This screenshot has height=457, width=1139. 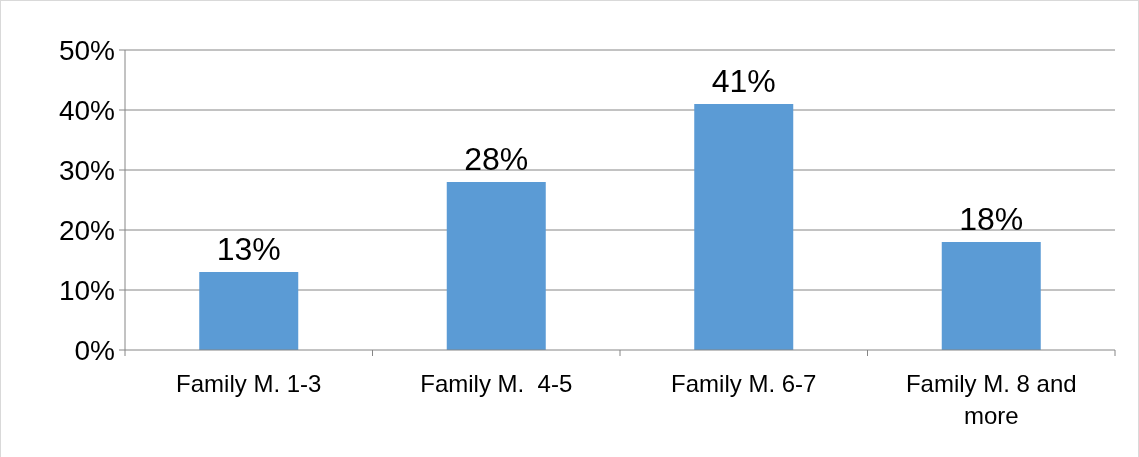 What do you see at coordinates (248, 249) in the screenshot?
I see `data-label: 13%` at bounding box center [248, 249].